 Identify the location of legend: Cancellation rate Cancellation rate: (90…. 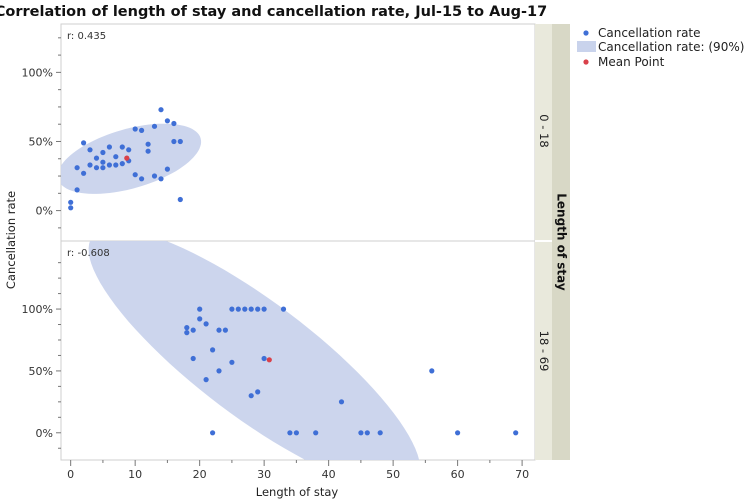
(660, 47).